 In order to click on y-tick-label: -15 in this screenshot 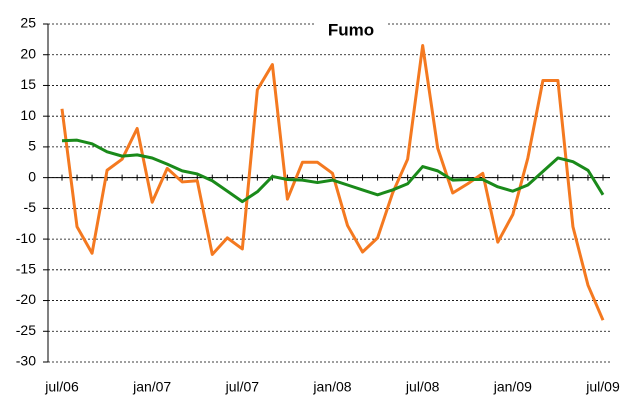, I will do `click(26, 269)`.